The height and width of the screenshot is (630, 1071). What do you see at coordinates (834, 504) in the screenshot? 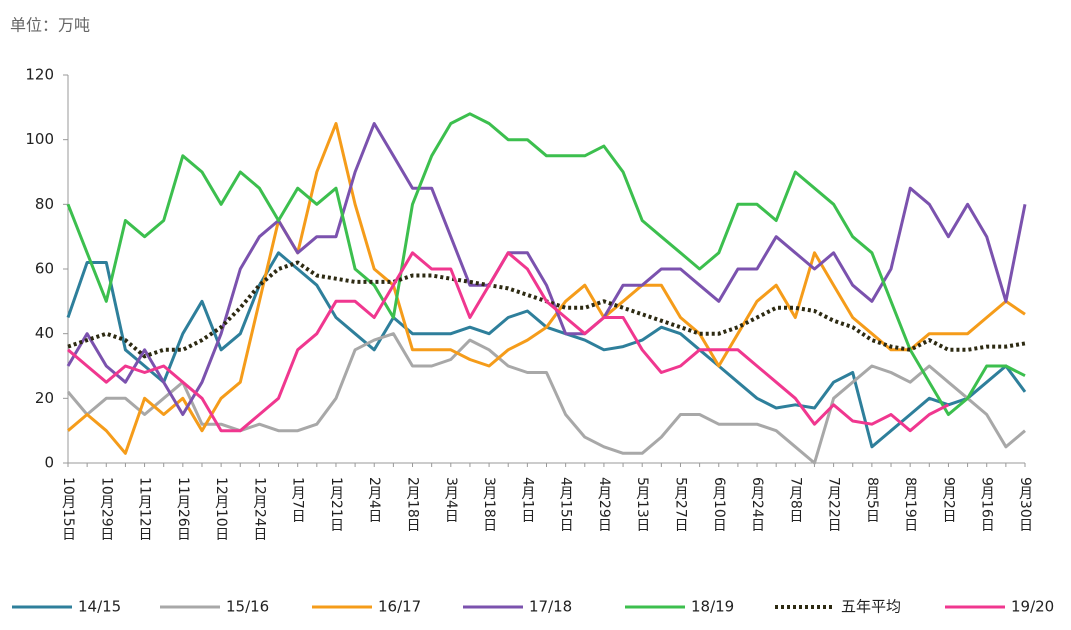
I see `x-tick-label: 7月22日` at bounding box center [834, 504].